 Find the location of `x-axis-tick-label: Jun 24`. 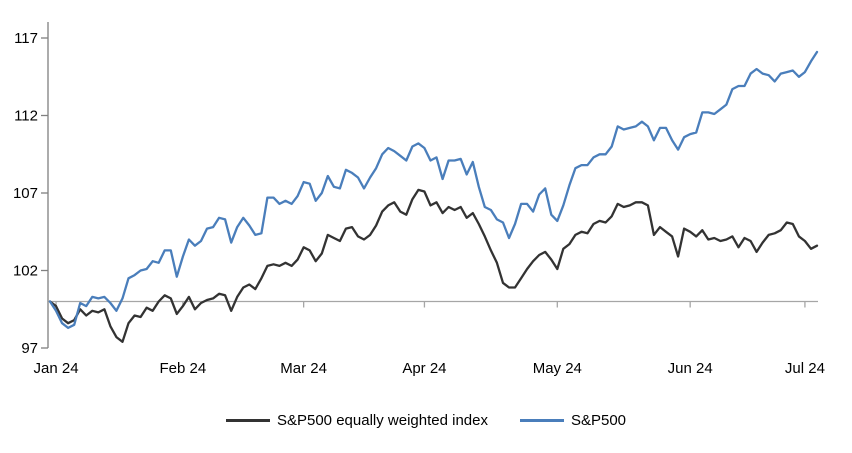

x-axis-tick-label: Jun 24 is located at coordinates (690, 368).